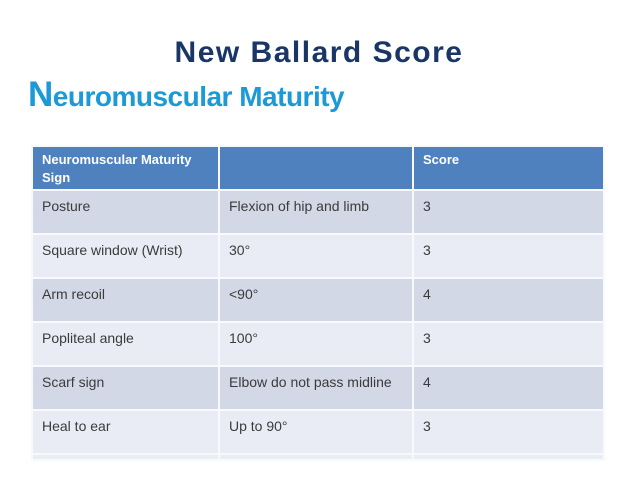  I want to click on table-bottom-strip, so click(318, 457).